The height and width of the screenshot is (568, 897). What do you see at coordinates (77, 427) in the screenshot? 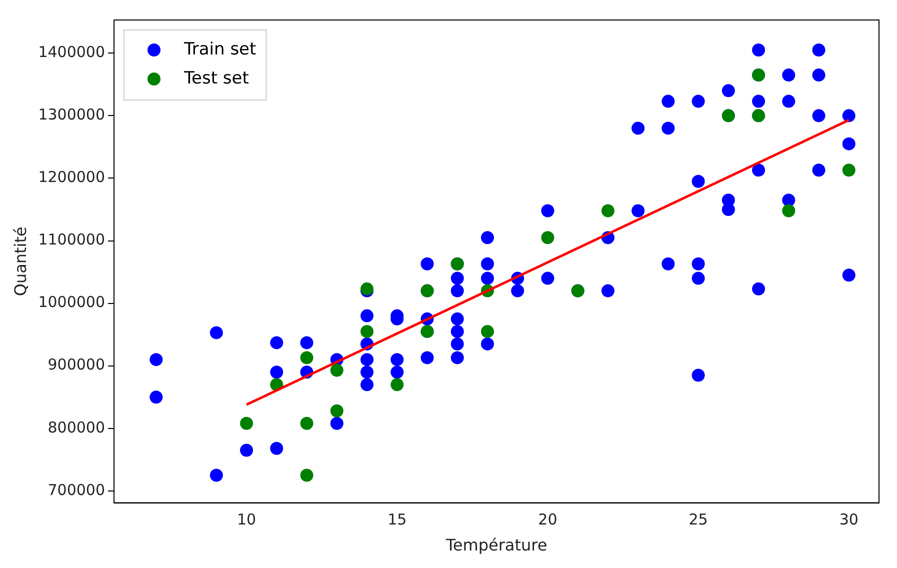
I see `y-tick-label: 800000` at bounding box center [77, 427].